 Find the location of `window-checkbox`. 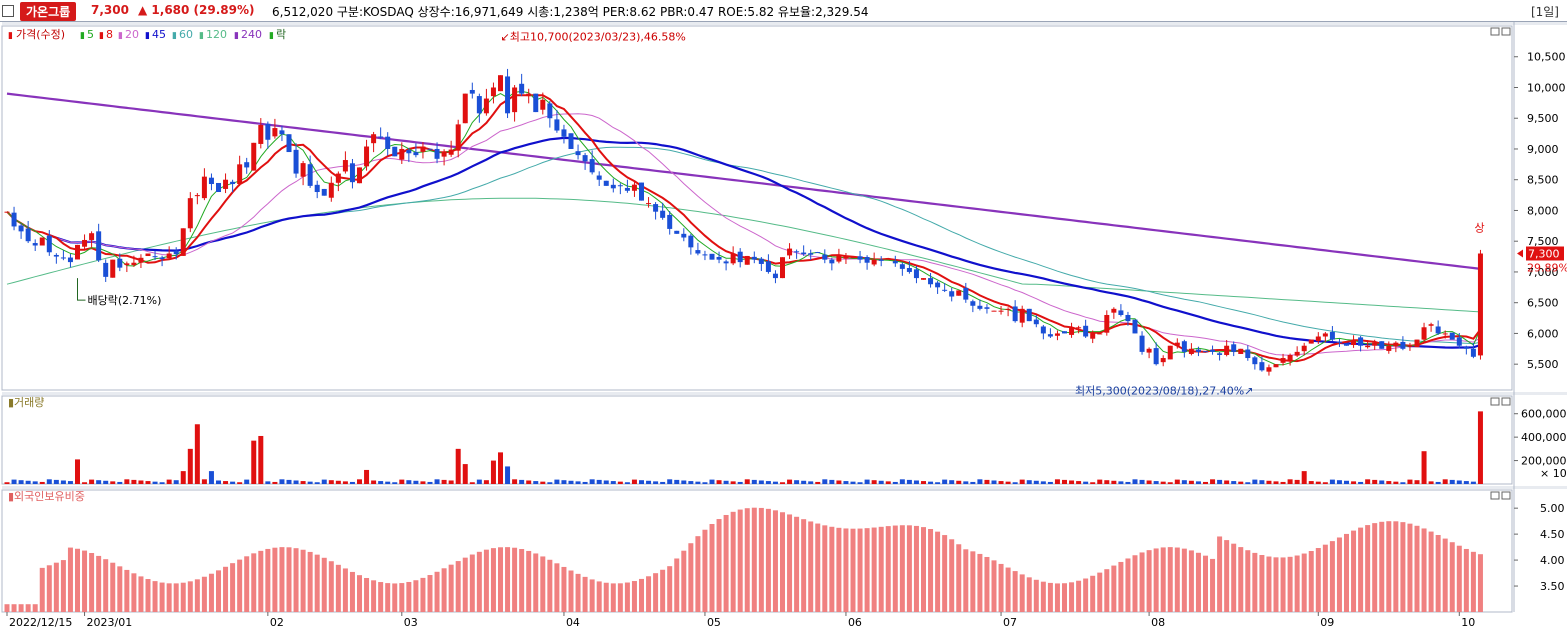

window-checkbox is located at coordinates (8, 11).